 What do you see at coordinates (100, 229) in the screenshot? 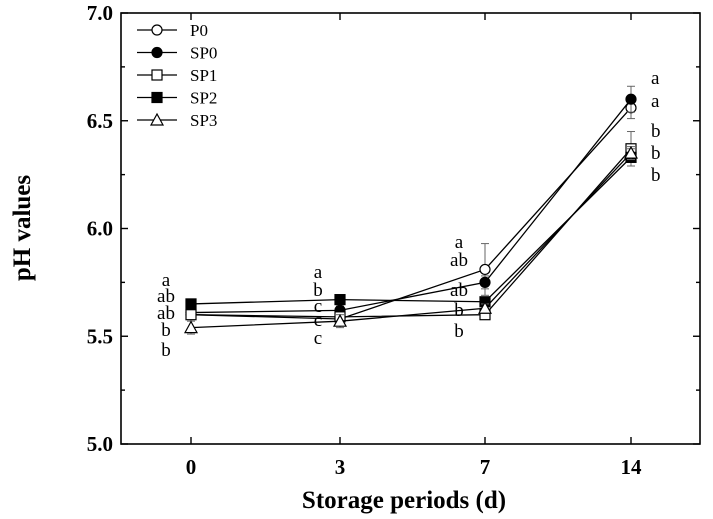
I see `y-tick-label: 6.0` at bounding box center [100, 229].